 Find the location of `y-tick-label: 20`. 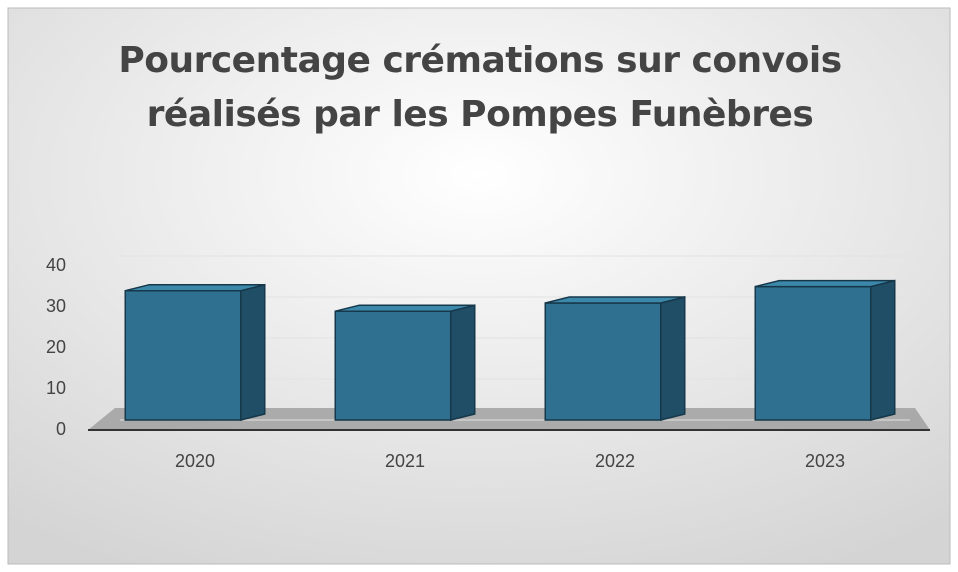

y-tick-label: 20 is located at coordinates (56, 347).